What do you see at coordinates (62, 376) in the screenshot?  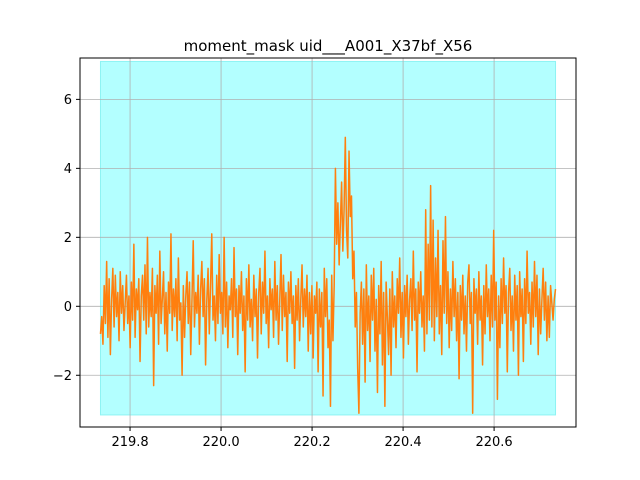 I see `y-tick-label: −2` at bounding box center [62, 376].